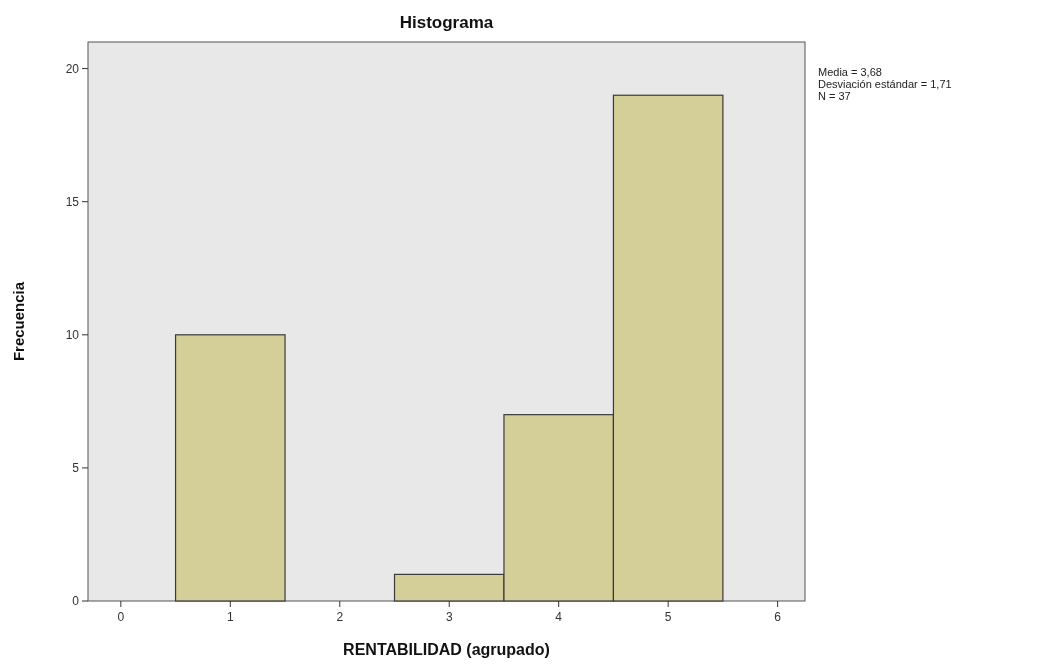 The image size is (1057, 666). I want to click on y-tick-label: 15, so click(72, 201).